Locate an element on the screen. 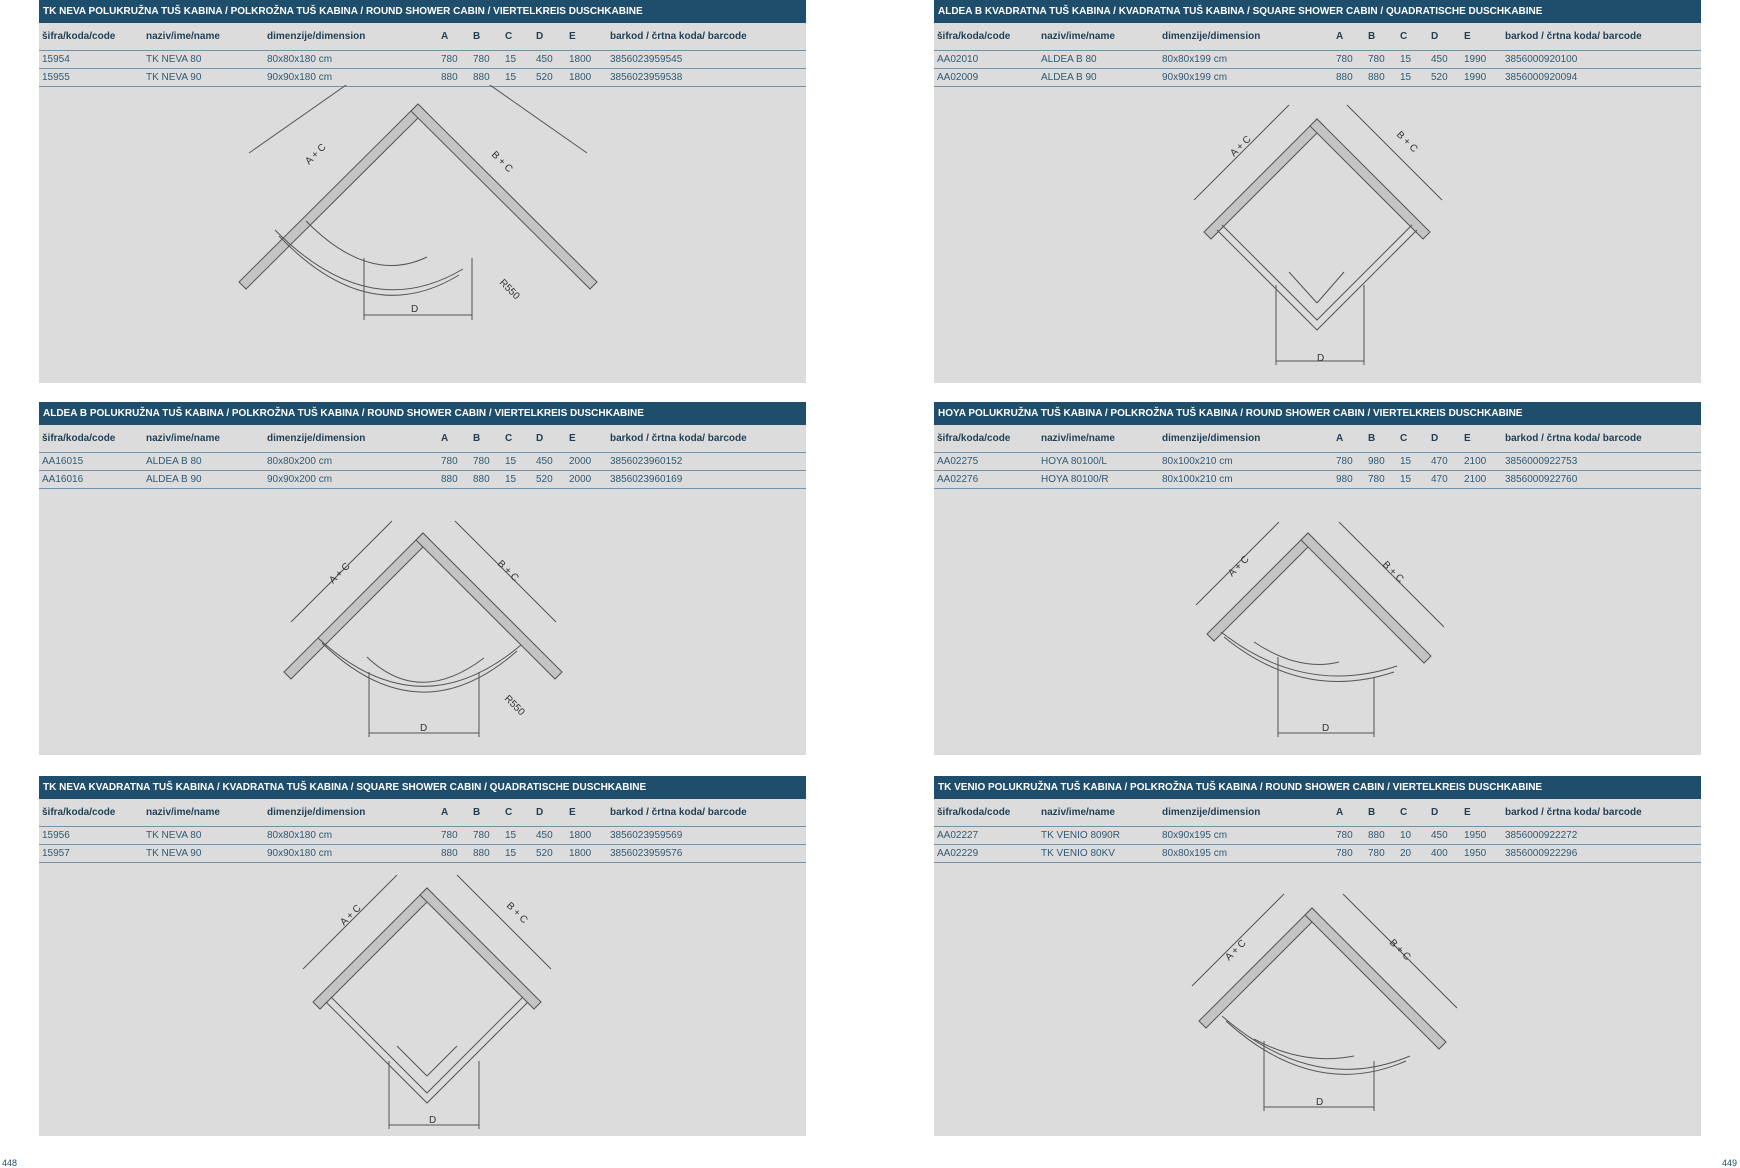  round-cabin-drawing: A + C B + C D is located at coordinates (1320, 629).